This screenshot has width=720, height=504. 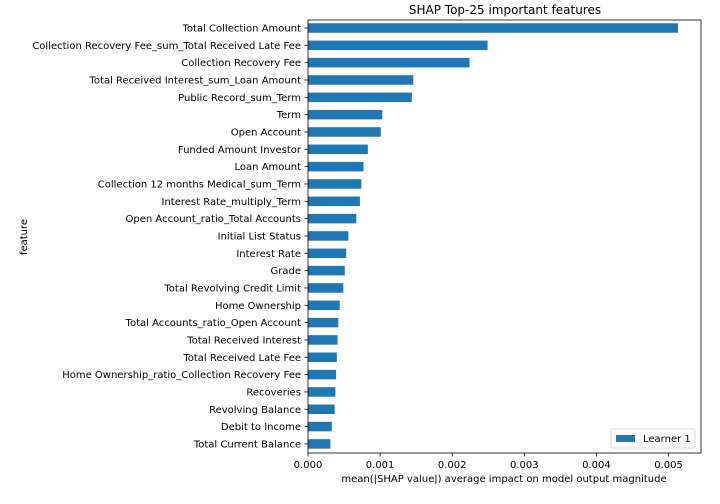 I want to click on x-ticks-group: 0.000 0.001 0.002 0.003 0.004 0.005, so click(x=488, y=462).